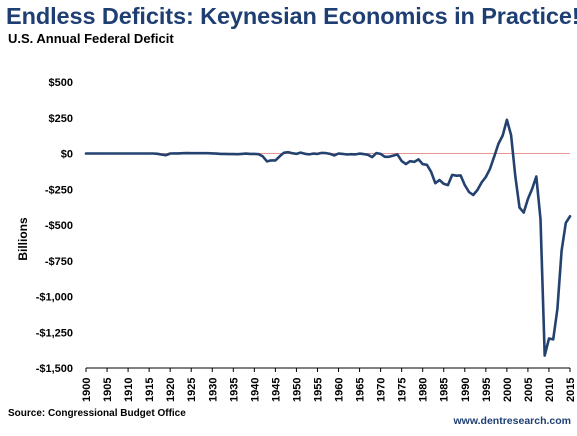  Describe the element at coordinates (213, 390) in the screenshot. I see `x-tick-label: 1930` at that location.